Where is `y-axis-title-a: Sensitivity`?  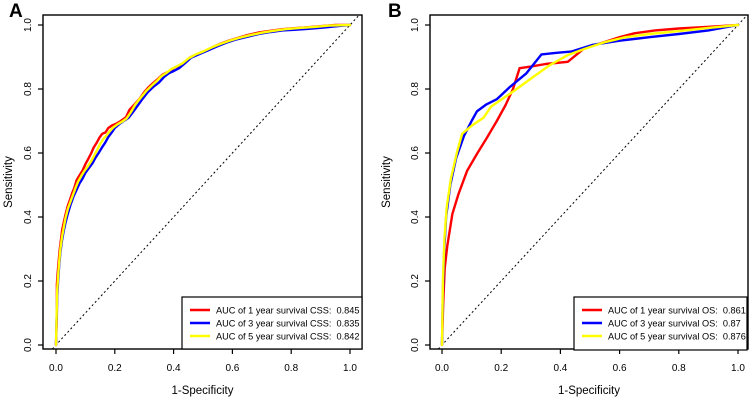
y-axis-title-a: Sensitivity is located at coordinates (9, 182).